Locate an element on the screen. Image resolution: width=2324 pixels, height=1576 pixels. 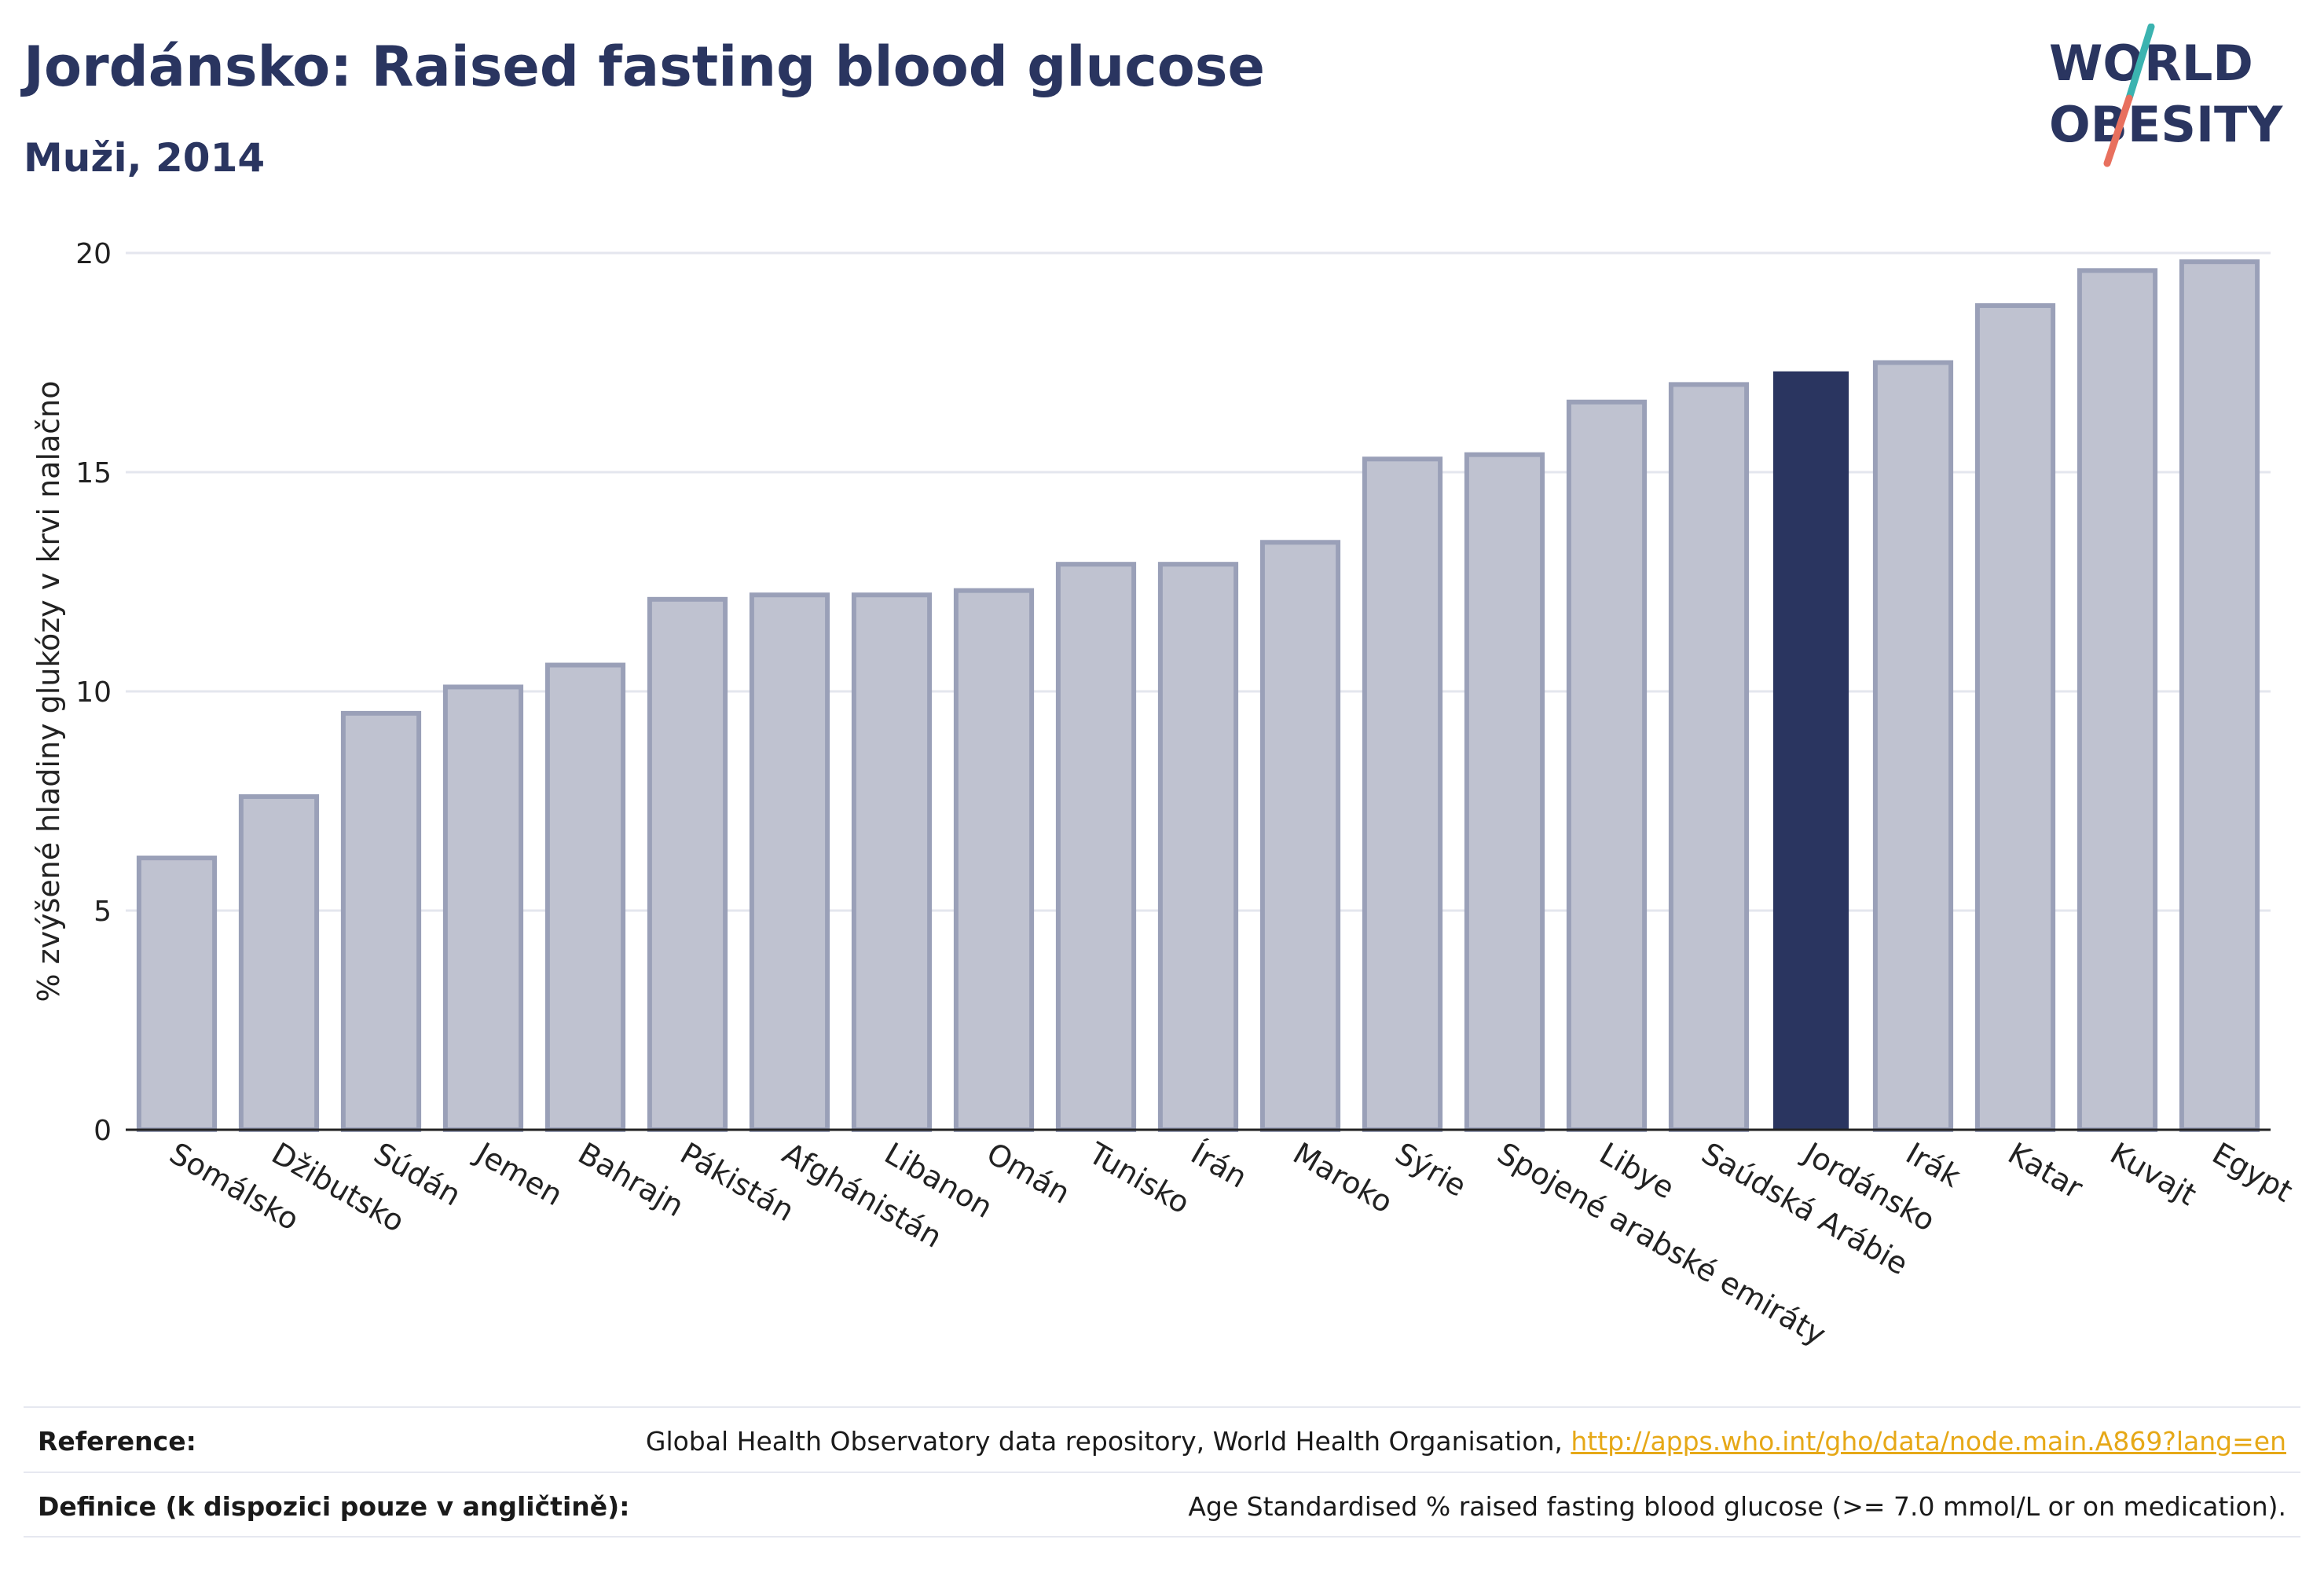
x-tick-label: Katar is located at coordinates (2046, 1171).